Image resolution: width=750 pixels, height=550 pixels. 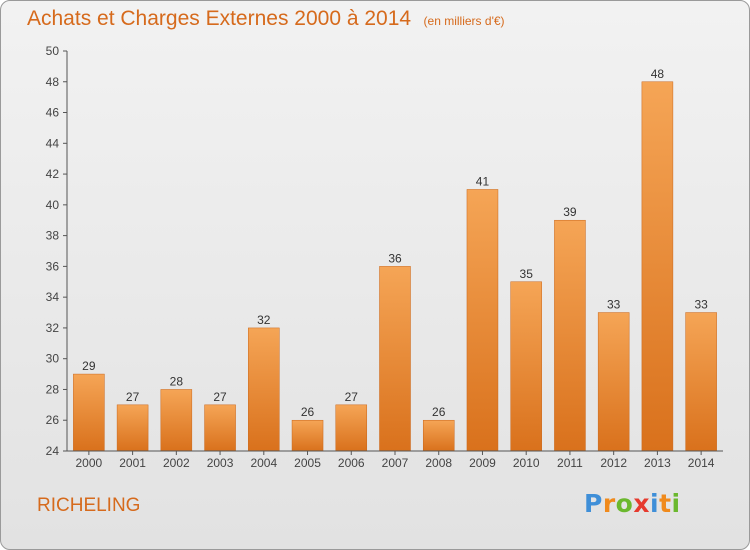 What do you see at coordinates (53, 82) in the screenshot?
I see `y-tick-label: 48` at bounding box center [53, 82].